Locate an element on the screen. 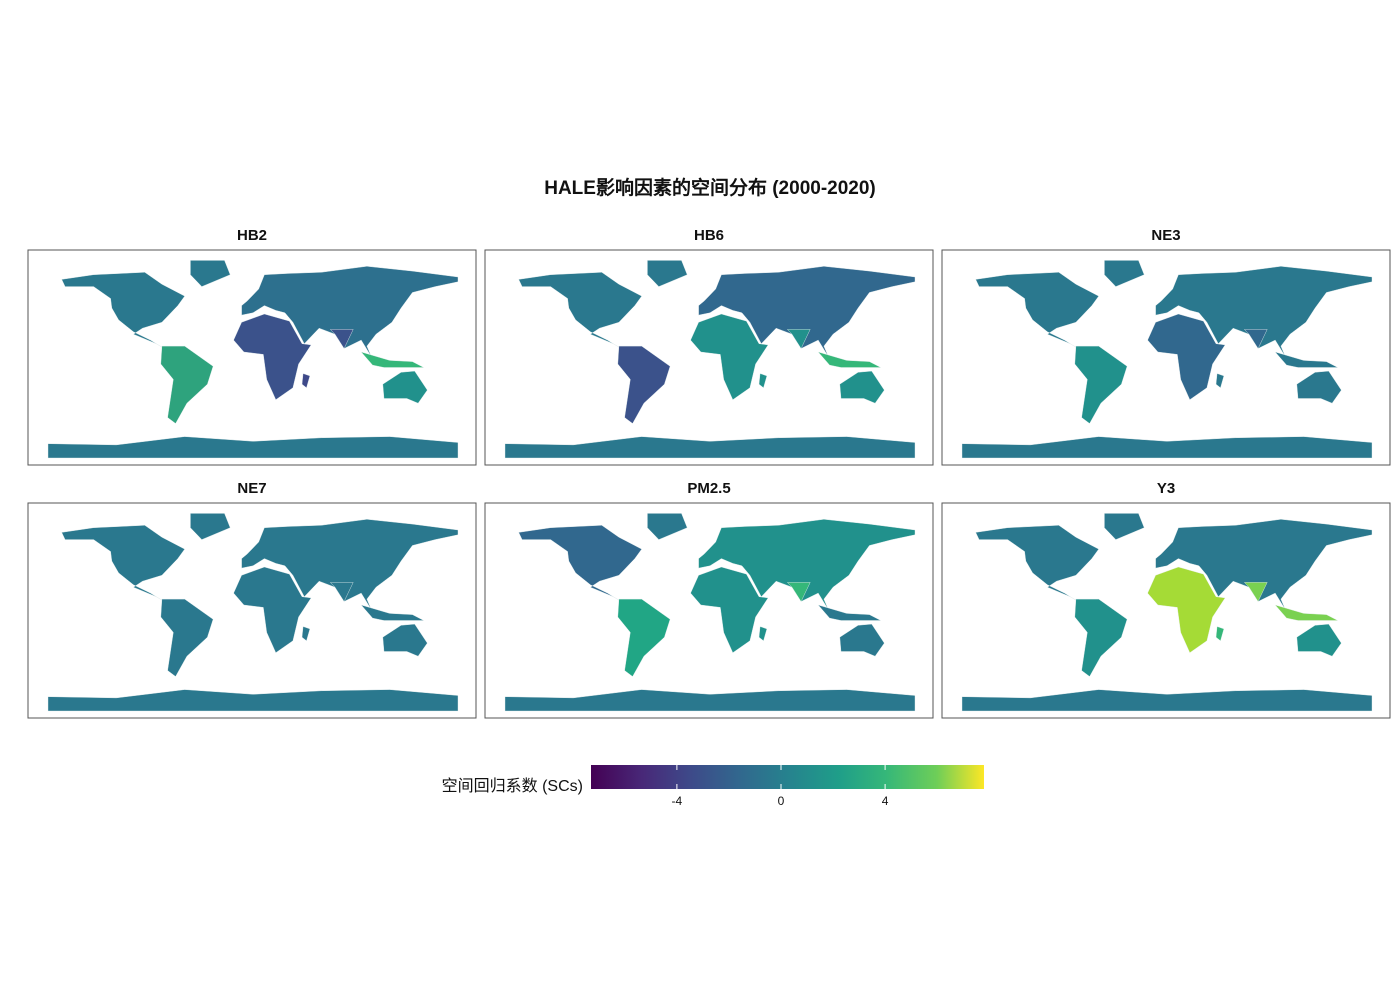 The width and height of the screenshot is (1400, 1004). panel-title: PM2.5 is located at coordinates (708, 488).